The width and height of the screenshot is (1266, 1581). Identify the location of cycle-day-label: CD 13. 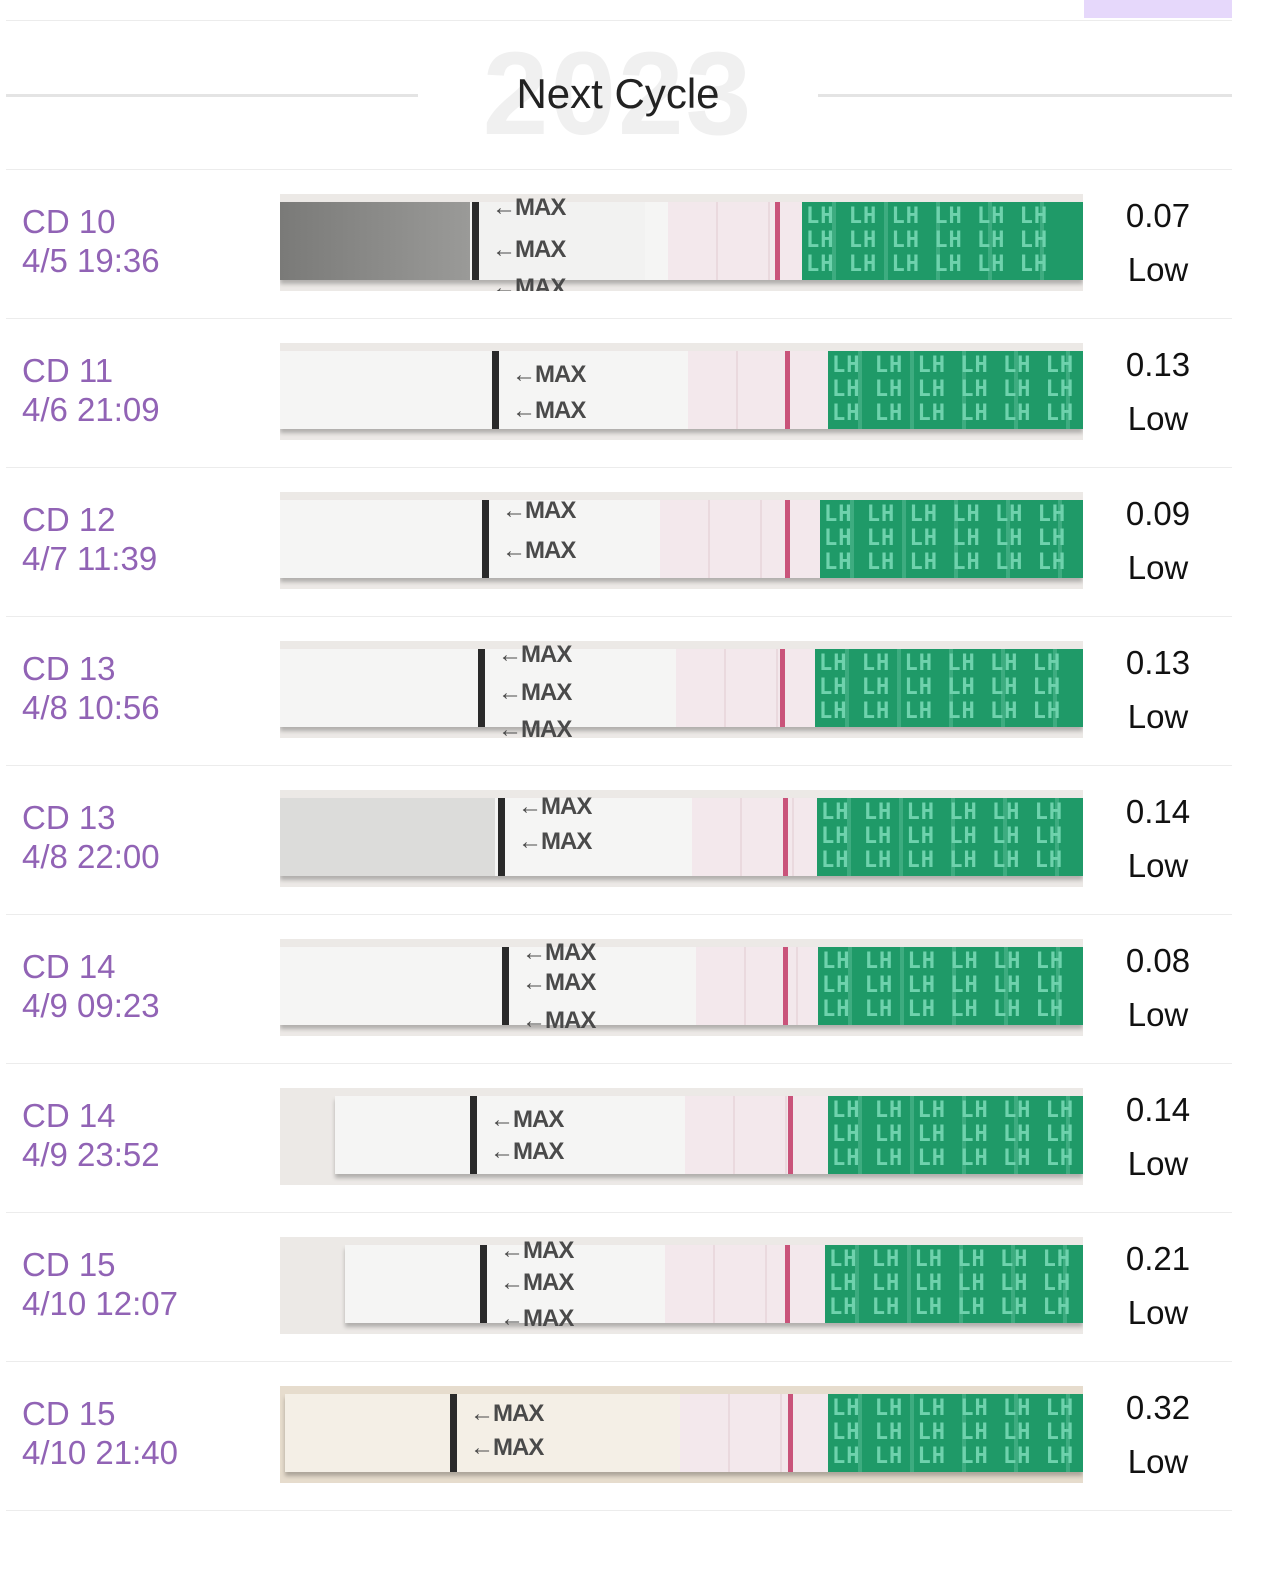
(69, 668).